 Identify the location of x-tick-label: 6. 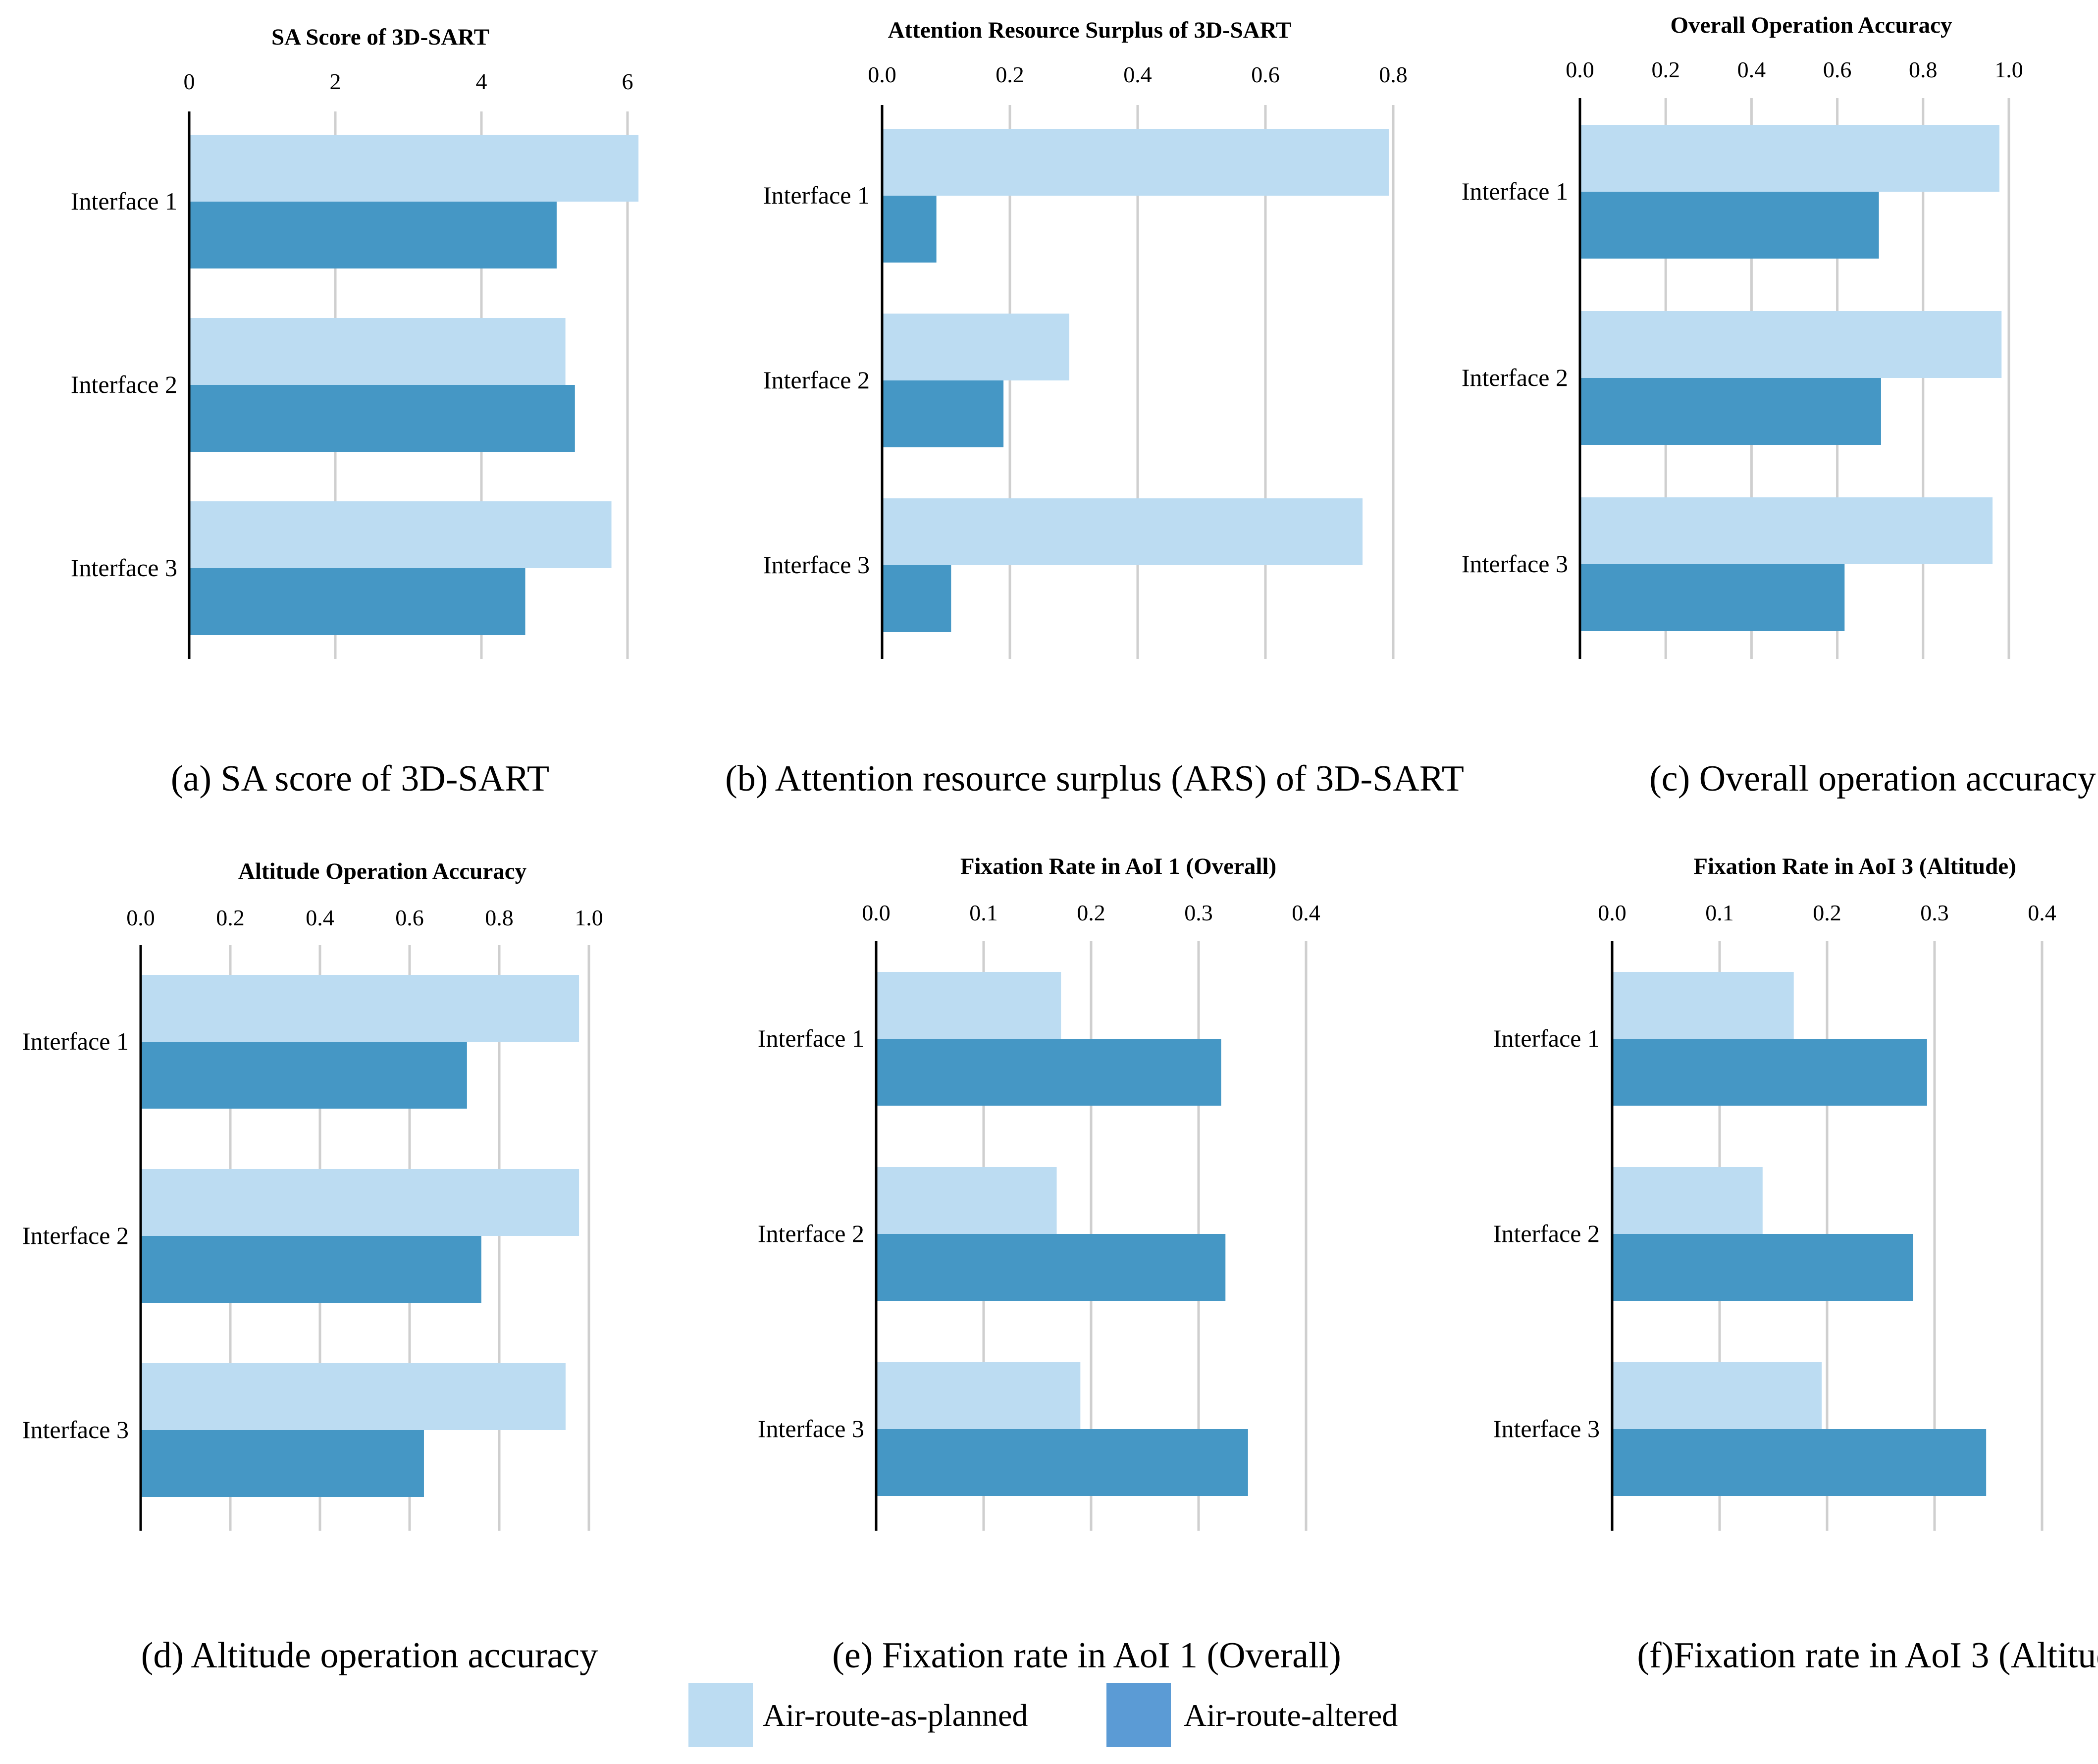
(627, 82).